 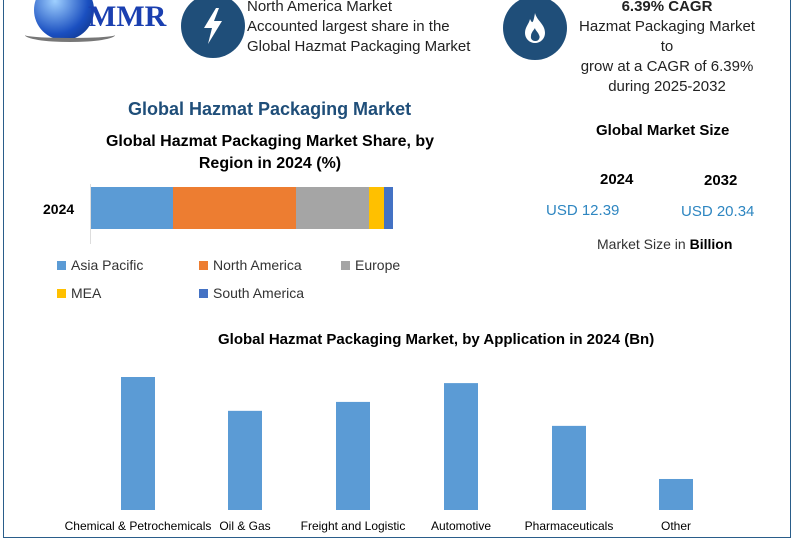 What do you see at coordinates (353, 455) in the screenshot?
I see `bar-freight-and-logistic` at bounding box center [353, 455].